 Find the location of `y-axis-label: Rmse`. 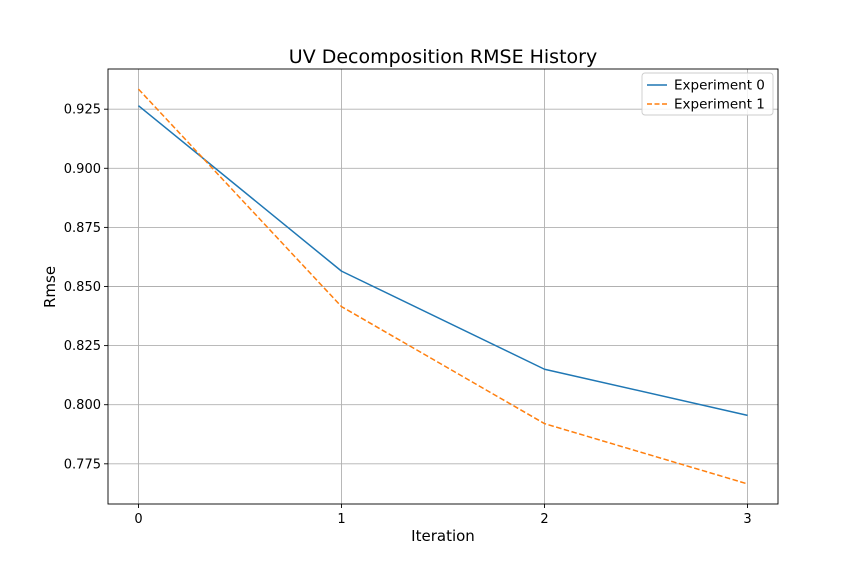

y-axis-label: Rmse is located at coordinates (50, 287).